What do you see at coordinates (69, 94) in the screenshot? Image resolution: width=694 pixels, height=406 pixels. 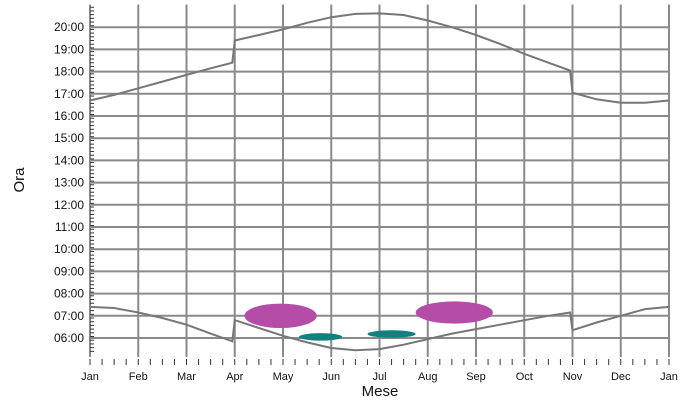 I see `y-tick-label: 17:00` at bounding box center [69, 94].